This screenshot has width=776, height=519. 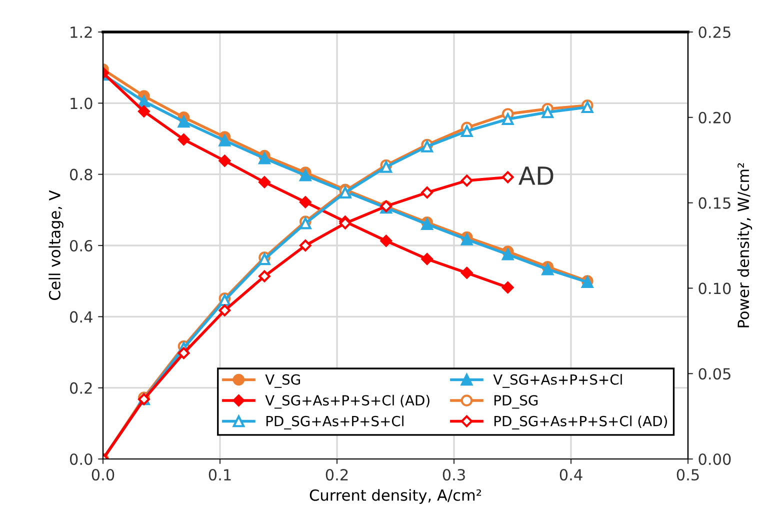 What do you see at coordinates (81, 32) in the screenshot?
I see `y-tick-label: 1.2` at bounding box center [81, 32].